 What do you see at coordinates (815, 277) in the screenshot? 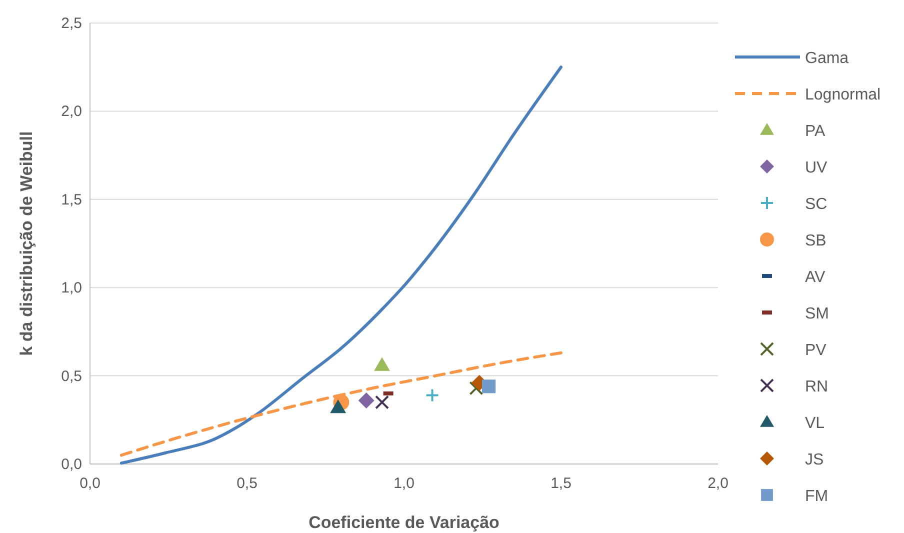
I see `legend-label: AV` at bounding box center [815, 277].